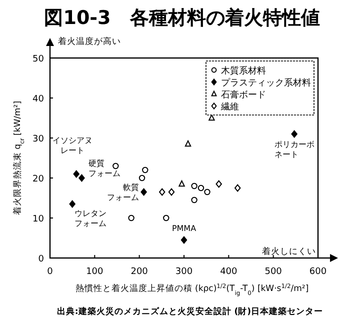 This screenshot has width=364, height=323. What do you see at coordinates (229, 272) in the screenshot?
I see `x-tick-label: 400` at bounding box center [229, 272].